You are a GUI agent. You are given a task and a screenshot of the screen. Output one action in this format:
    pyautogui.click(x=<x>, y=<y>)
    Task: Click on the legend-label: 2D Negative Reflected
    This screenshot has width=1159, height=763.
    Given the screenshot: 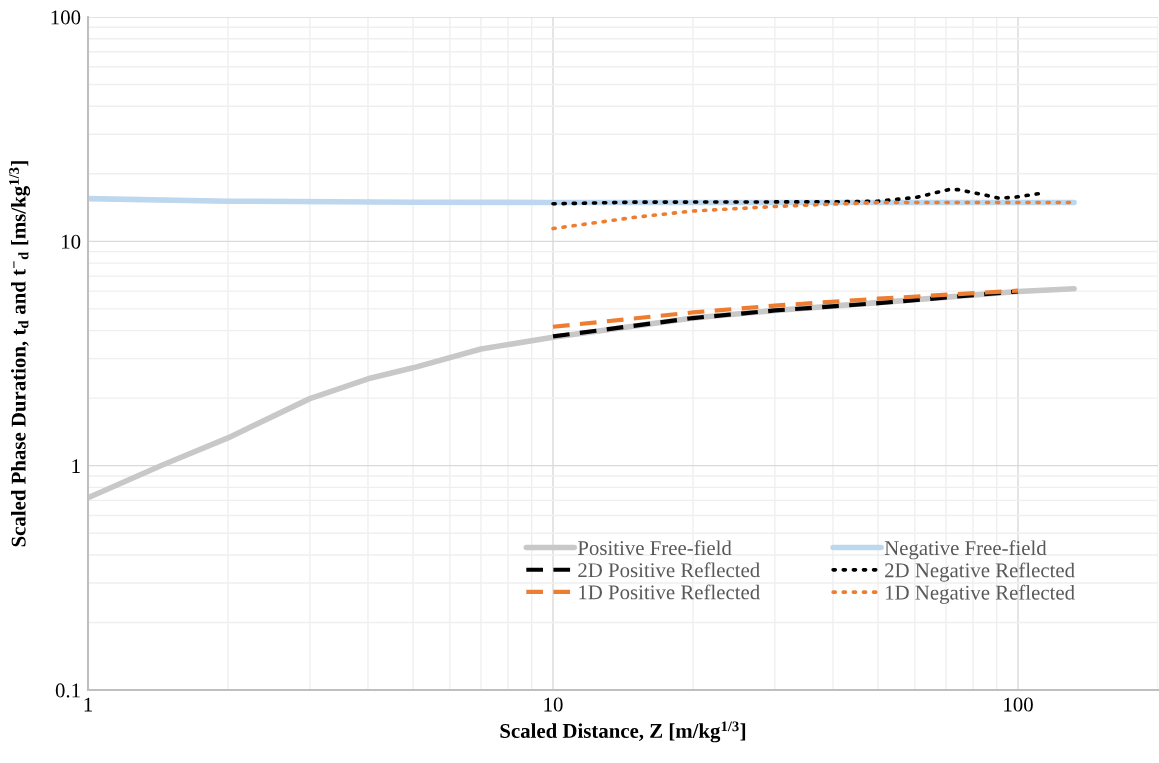 What is the action you would take?
    pyautogui.click(x=980, y=572)
    